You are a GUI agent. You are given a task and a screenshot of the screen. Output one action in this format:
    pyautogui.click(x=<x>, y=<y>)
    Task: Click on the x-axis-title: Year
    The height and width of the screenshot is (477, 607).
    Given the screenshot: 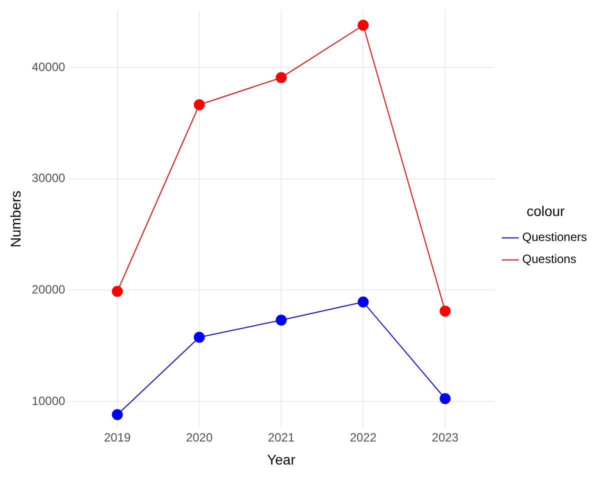 What is the action you would take?
    pyautogui.click(x=281, y=459)
    